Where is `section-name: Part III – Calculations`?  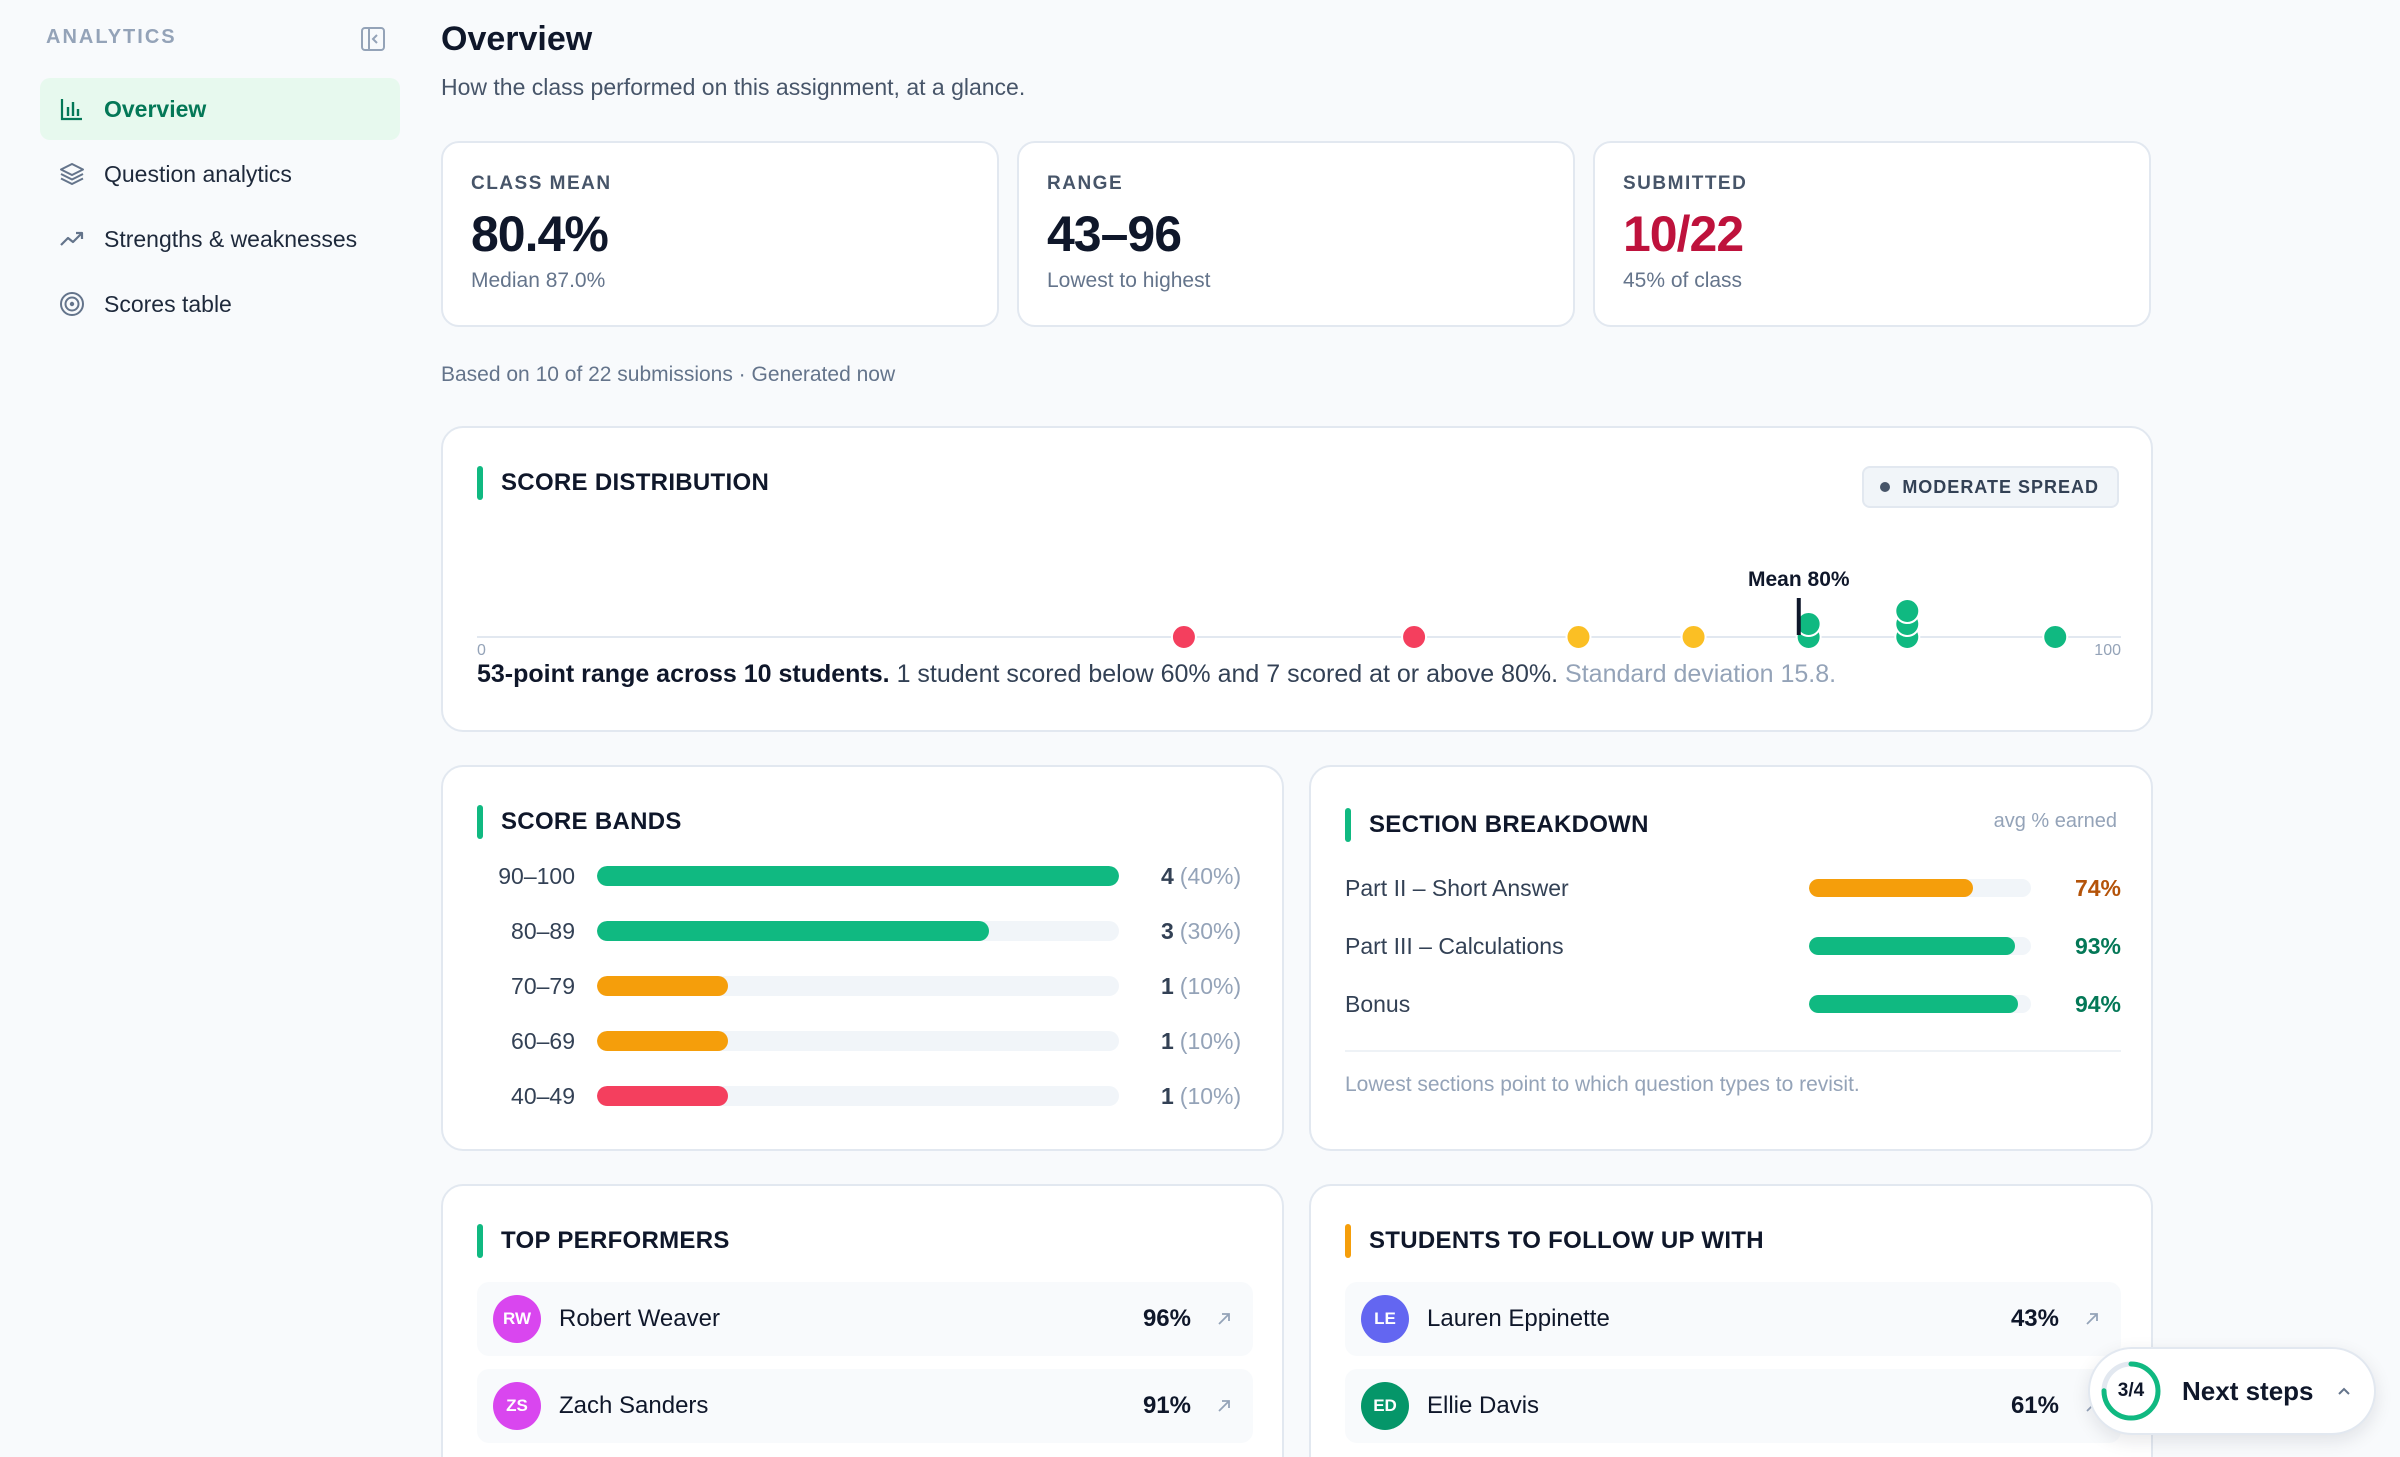
section-name: Part III – Calculations is located at coordinates (1454, 945).